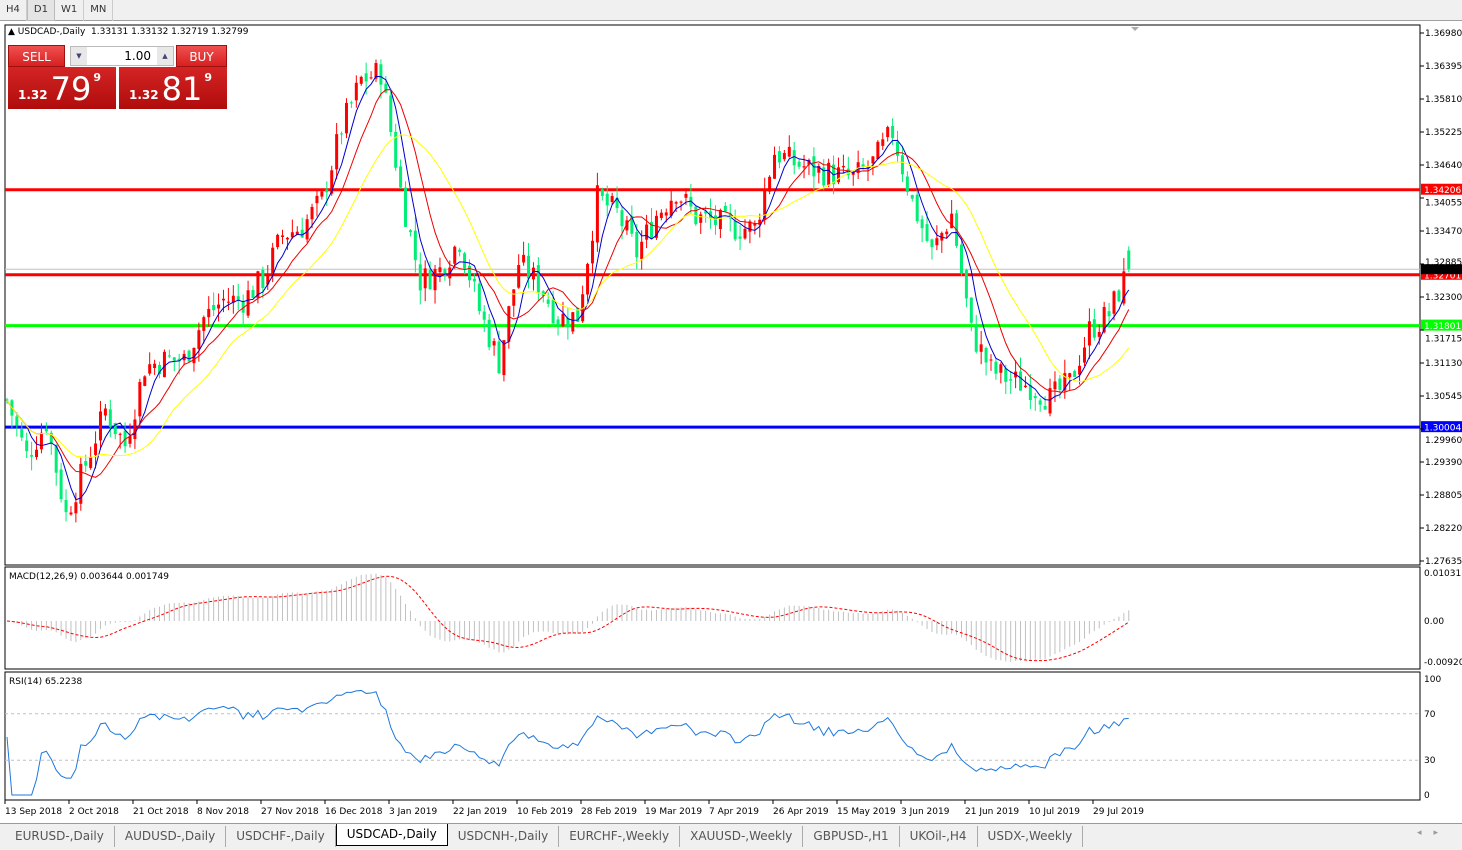  Describe the element at coordinates (122, 56) in the screenshot. I see `lot-size-stepper: ▼ 1.00 ▲` at that location.